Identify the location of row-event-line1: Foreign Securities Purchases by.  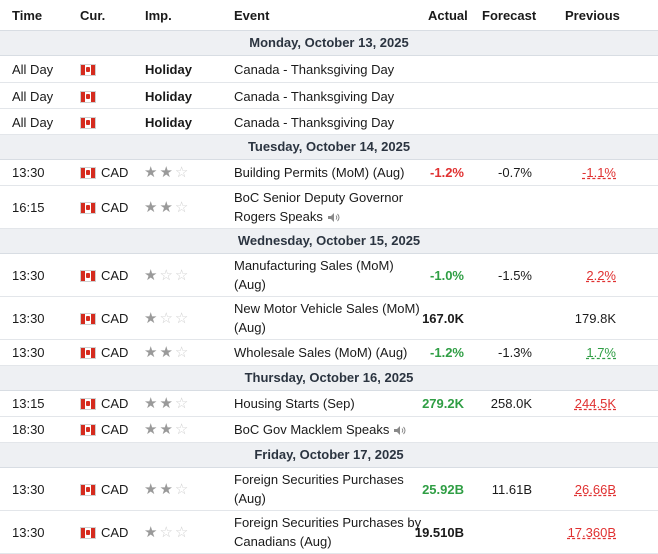
(328, 522).